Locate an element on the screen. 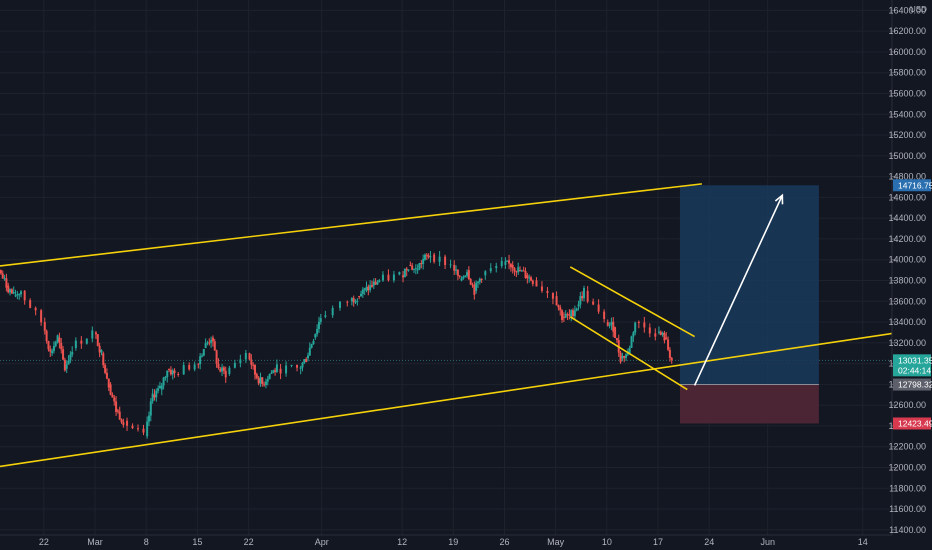  x-tick-label: 12 is located at coordinates (402, 542).